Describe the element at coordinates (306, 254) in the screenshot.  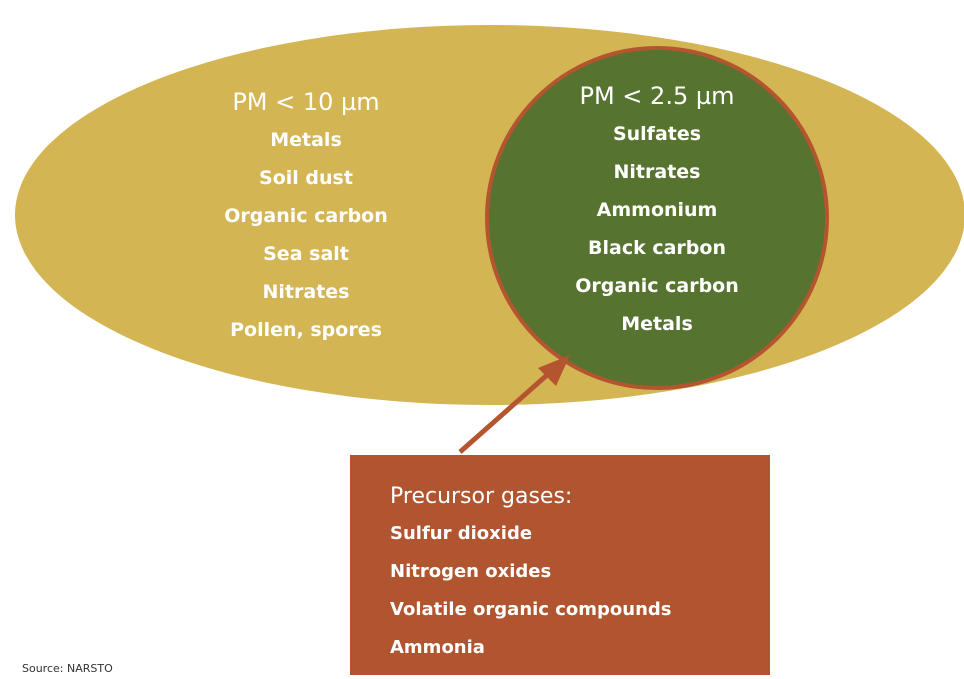
I see `pm10-item: Sea salt` at that location.